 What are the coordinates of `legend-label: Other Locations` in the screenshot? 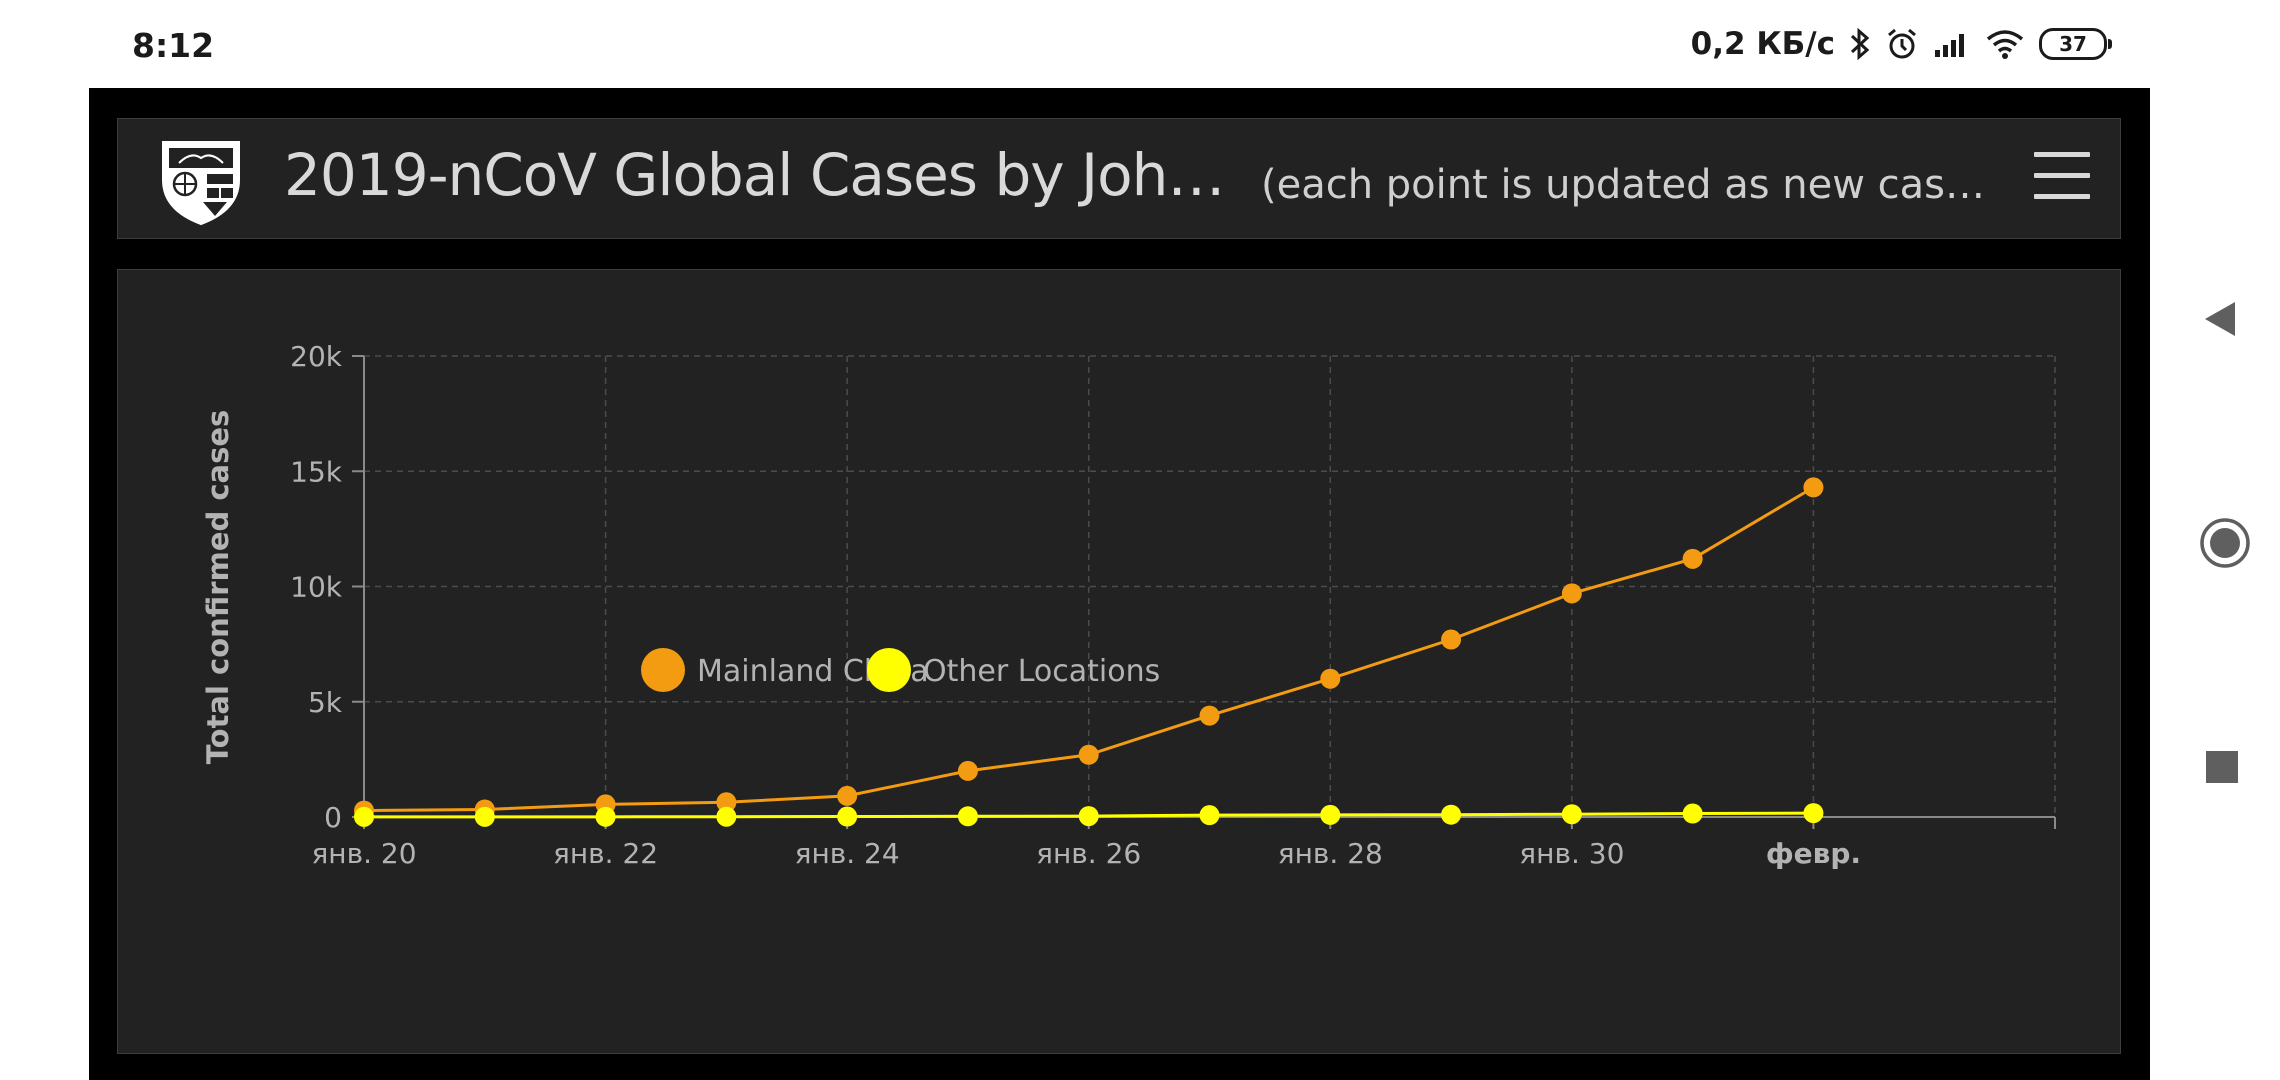 It's located at (1041, 671).